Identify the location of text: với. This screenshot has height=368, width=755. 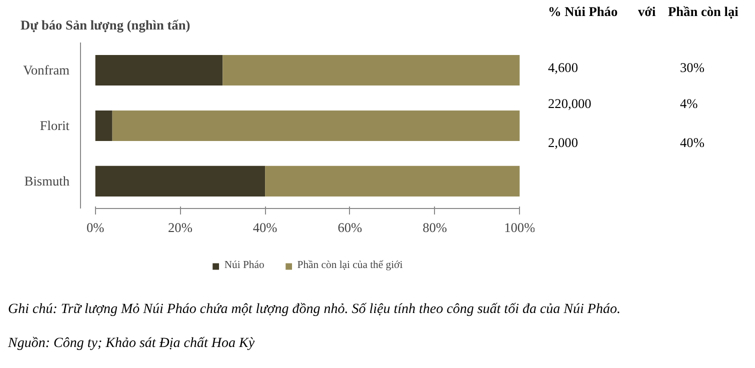
(647, 12).